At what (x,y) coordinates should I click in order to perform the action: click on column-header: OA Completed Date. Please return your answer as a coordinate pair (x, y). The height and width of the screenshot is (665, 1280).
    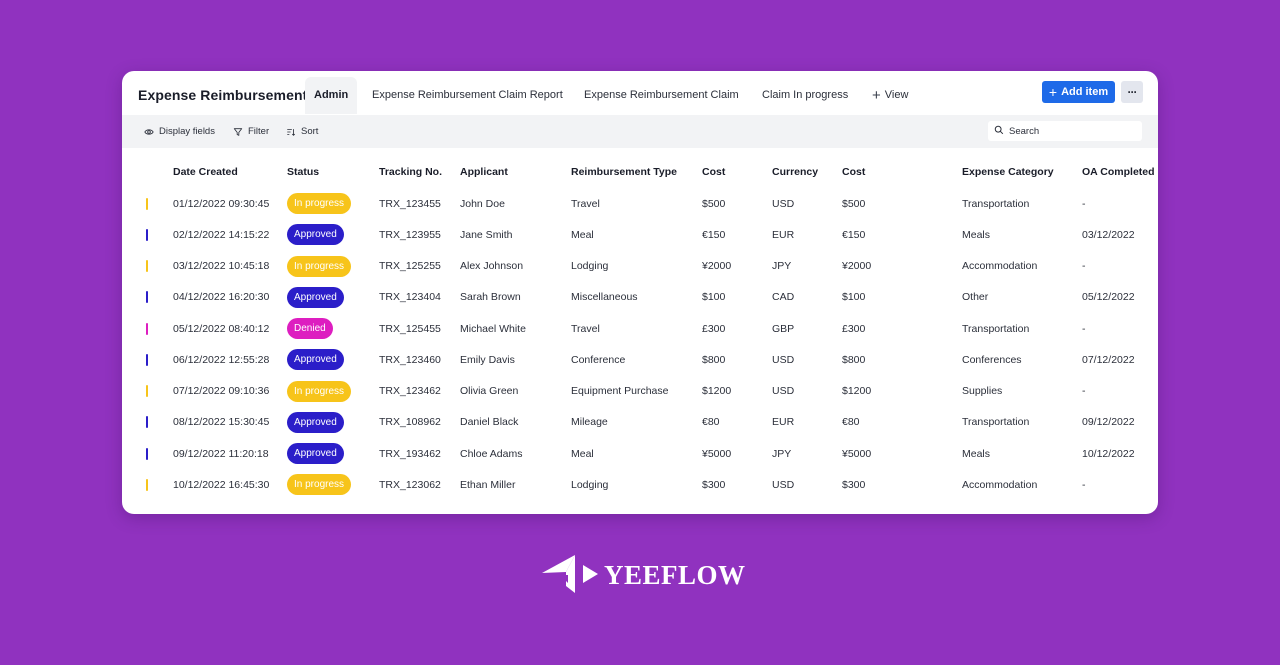
    Looking at the image, I should click on (1120, 172).